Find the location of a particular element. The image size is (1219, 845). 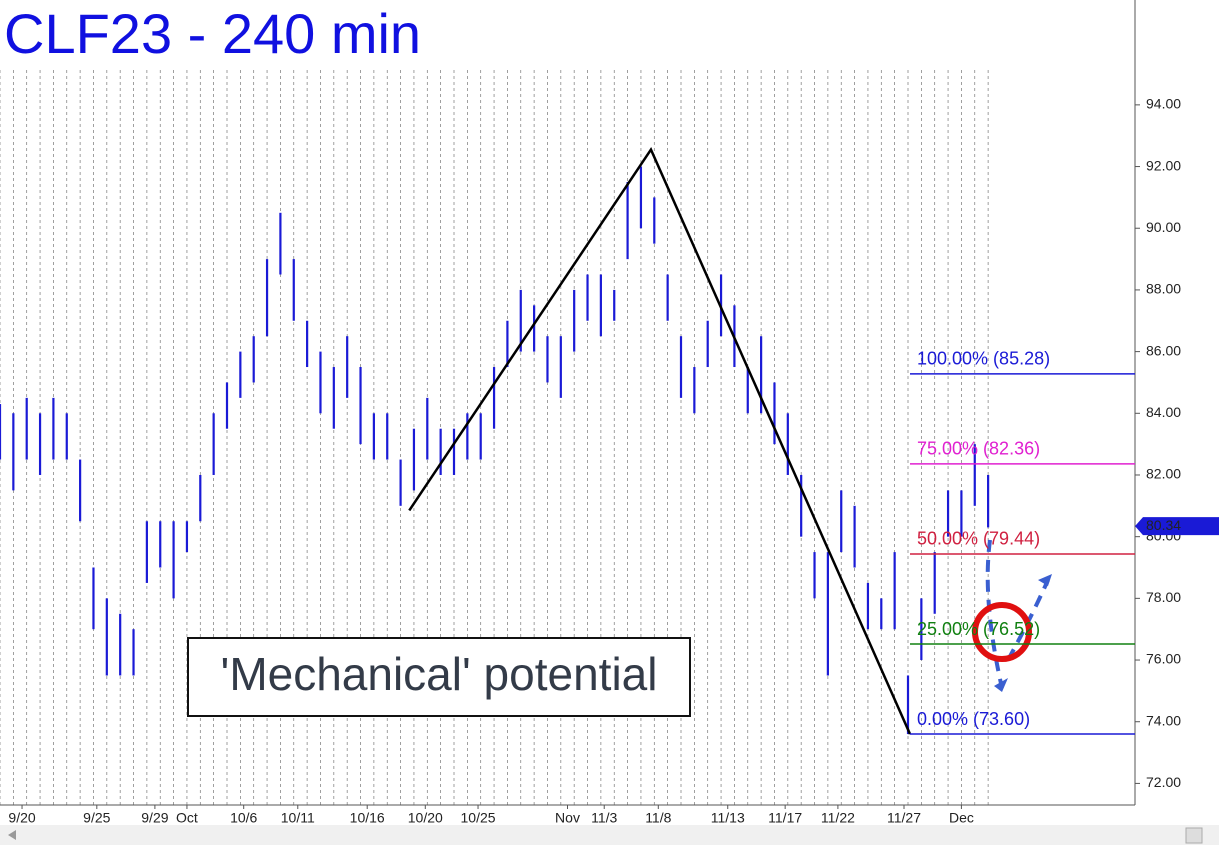

level-label: 0.00% (73.60) is located at coordinates (973, 719).